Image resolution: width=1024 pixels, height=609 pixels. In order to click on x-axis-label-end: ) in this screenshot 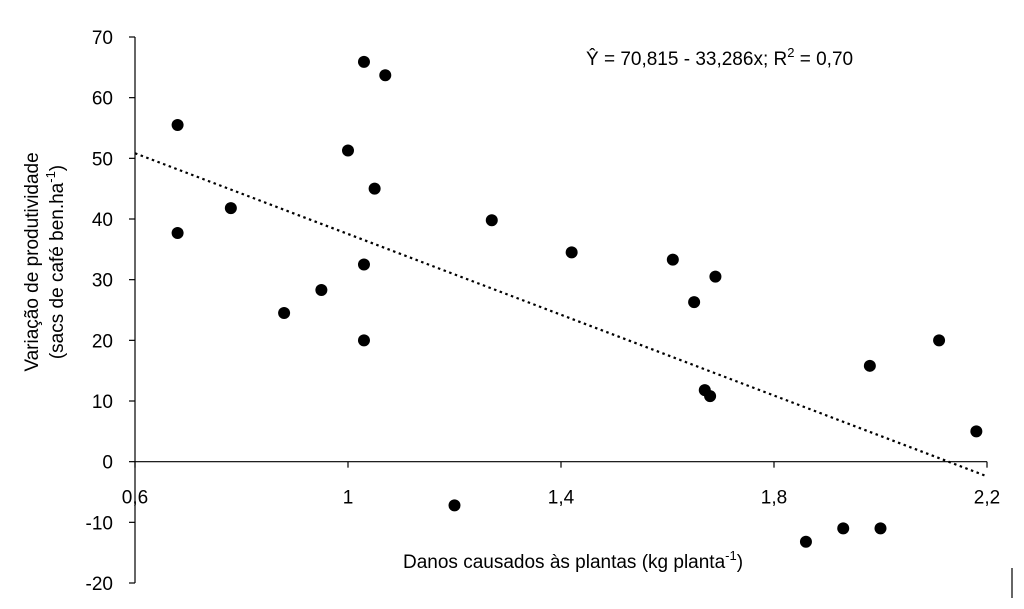, I will do `click(740, 562)`.